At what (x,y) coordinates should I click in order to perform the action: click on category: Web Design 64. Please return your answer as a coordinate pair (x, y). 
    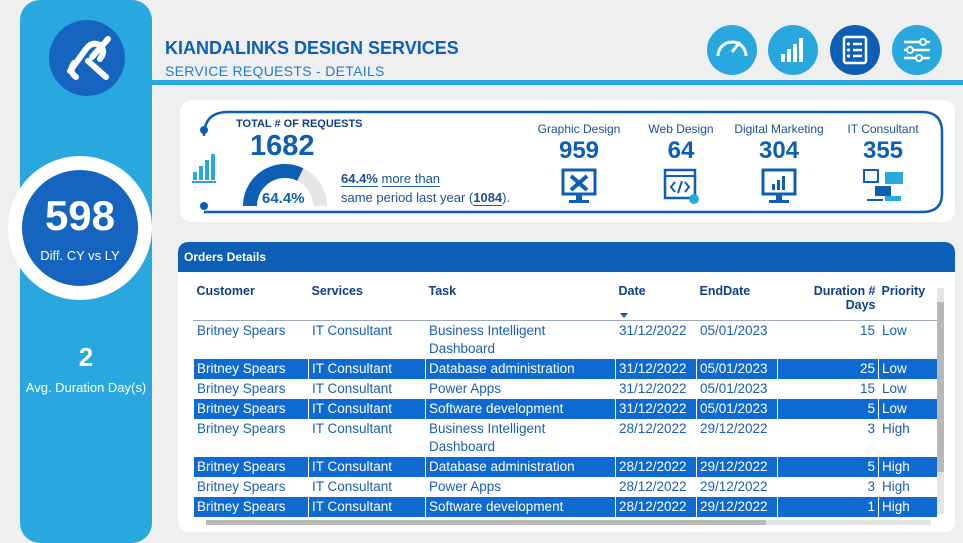
    Looking at the image, I should click on (681, 166).